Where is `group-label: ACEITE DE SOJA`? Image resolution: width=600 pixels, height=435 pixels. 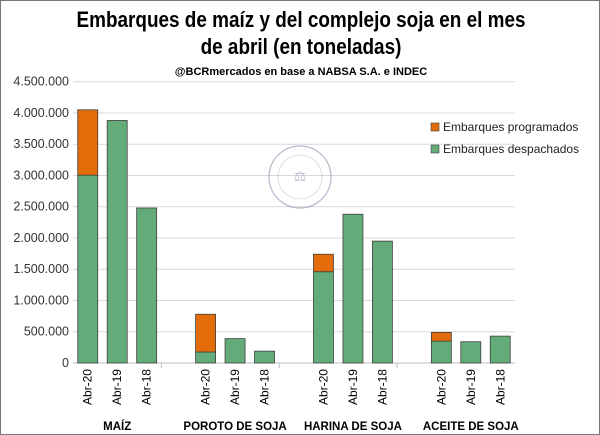 group-label: ACEITE DE SOJA is located at coordinates (471, 427).